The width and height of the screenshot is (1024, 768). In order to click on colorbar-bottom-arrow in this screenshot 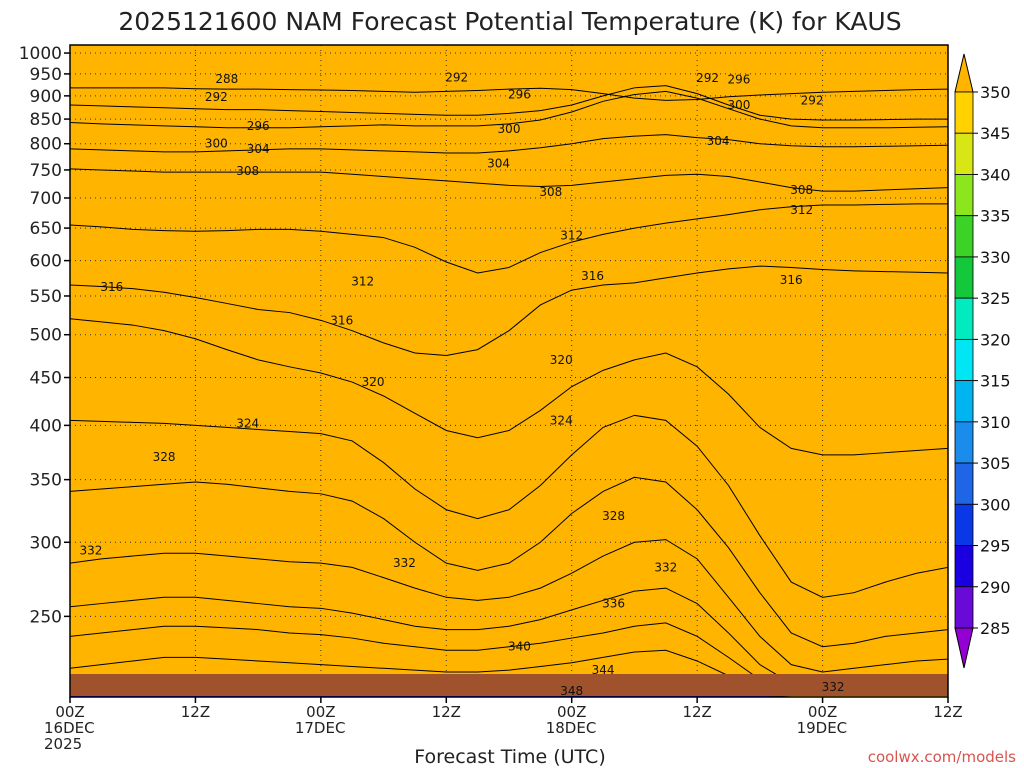, I will do `click(964, 648)`.